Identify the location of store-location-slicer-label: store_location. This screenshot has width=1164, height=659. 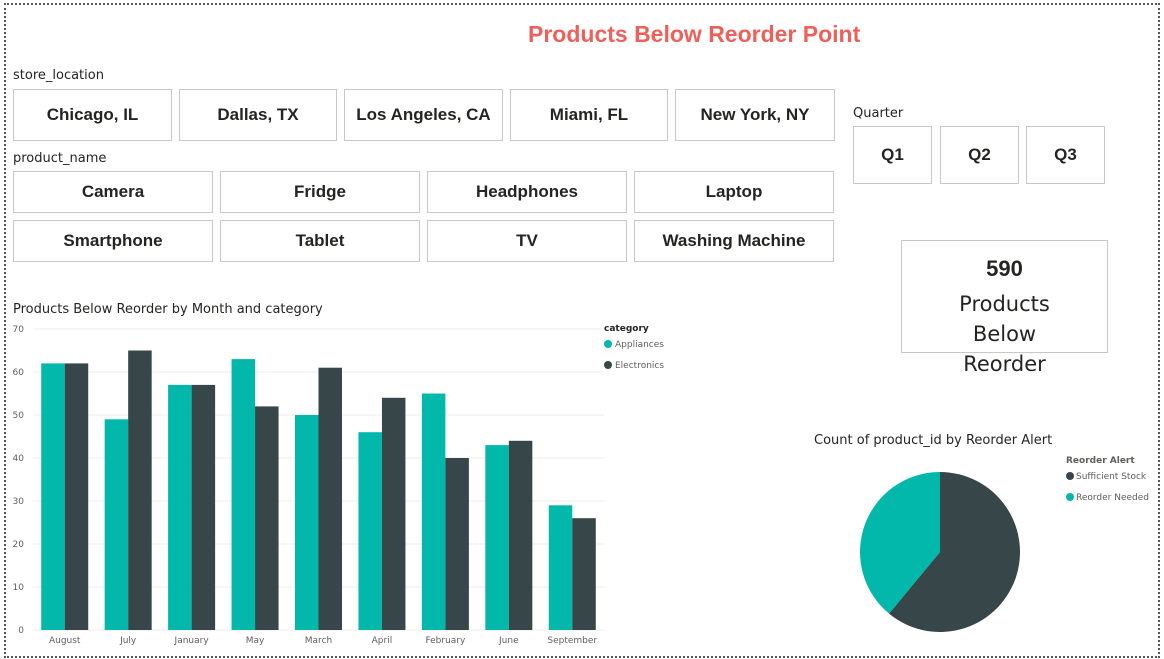
(58, 75).